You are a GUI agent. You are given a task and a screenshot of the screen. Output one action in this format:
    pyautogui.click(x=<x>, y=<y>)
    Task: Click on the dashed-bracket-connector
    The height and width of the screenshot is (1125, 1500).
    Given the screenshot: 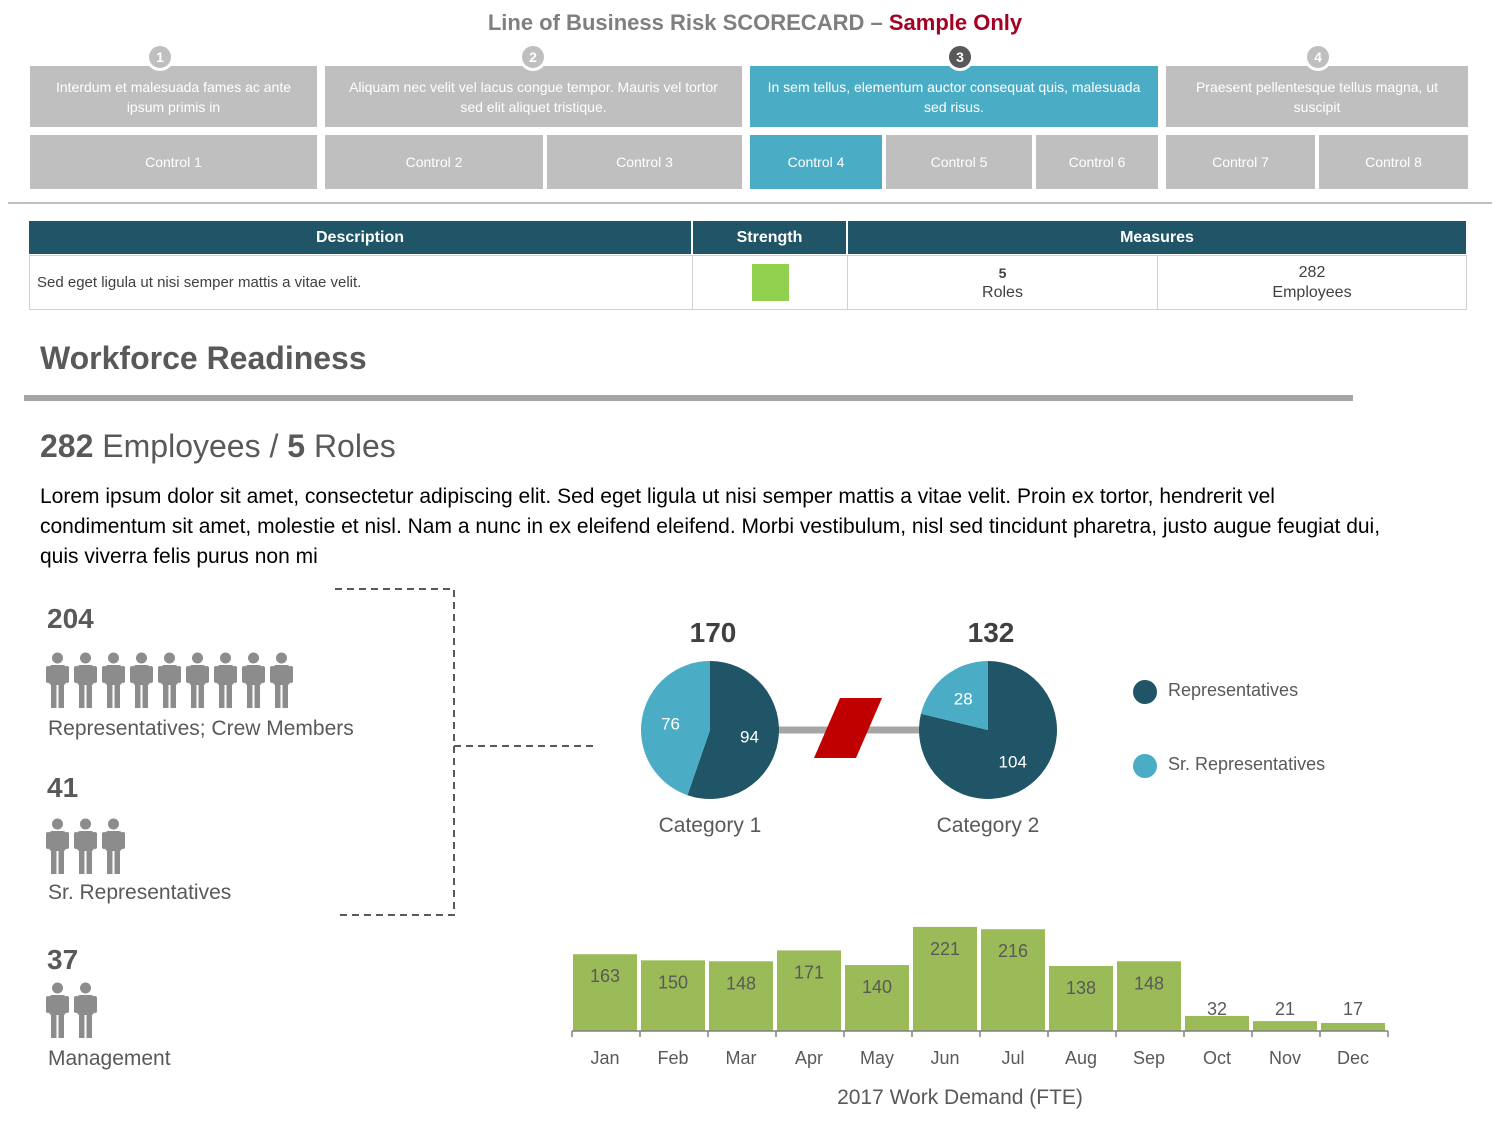 What is the action you would take?
    pyautogui.click(x=465, y=752)
    